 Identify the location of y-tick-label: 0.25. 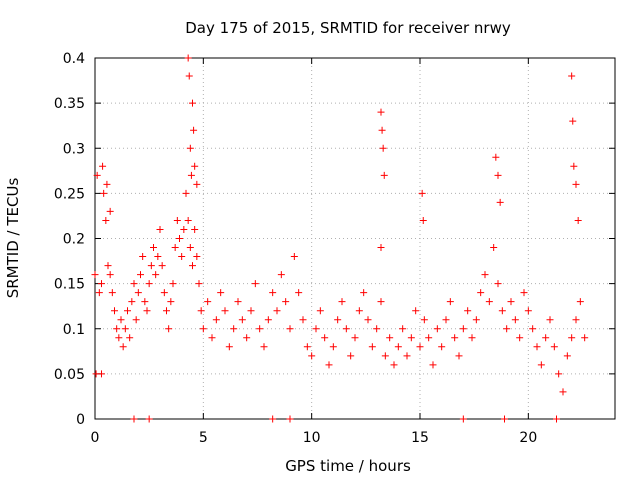
(69, 194).